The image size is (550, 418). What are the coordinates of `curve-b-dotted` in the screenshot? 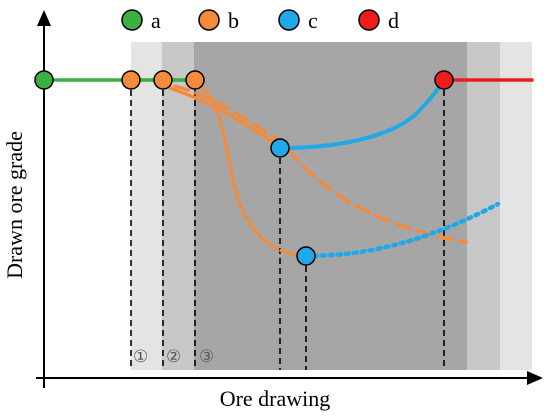 It's located at (250, 170).